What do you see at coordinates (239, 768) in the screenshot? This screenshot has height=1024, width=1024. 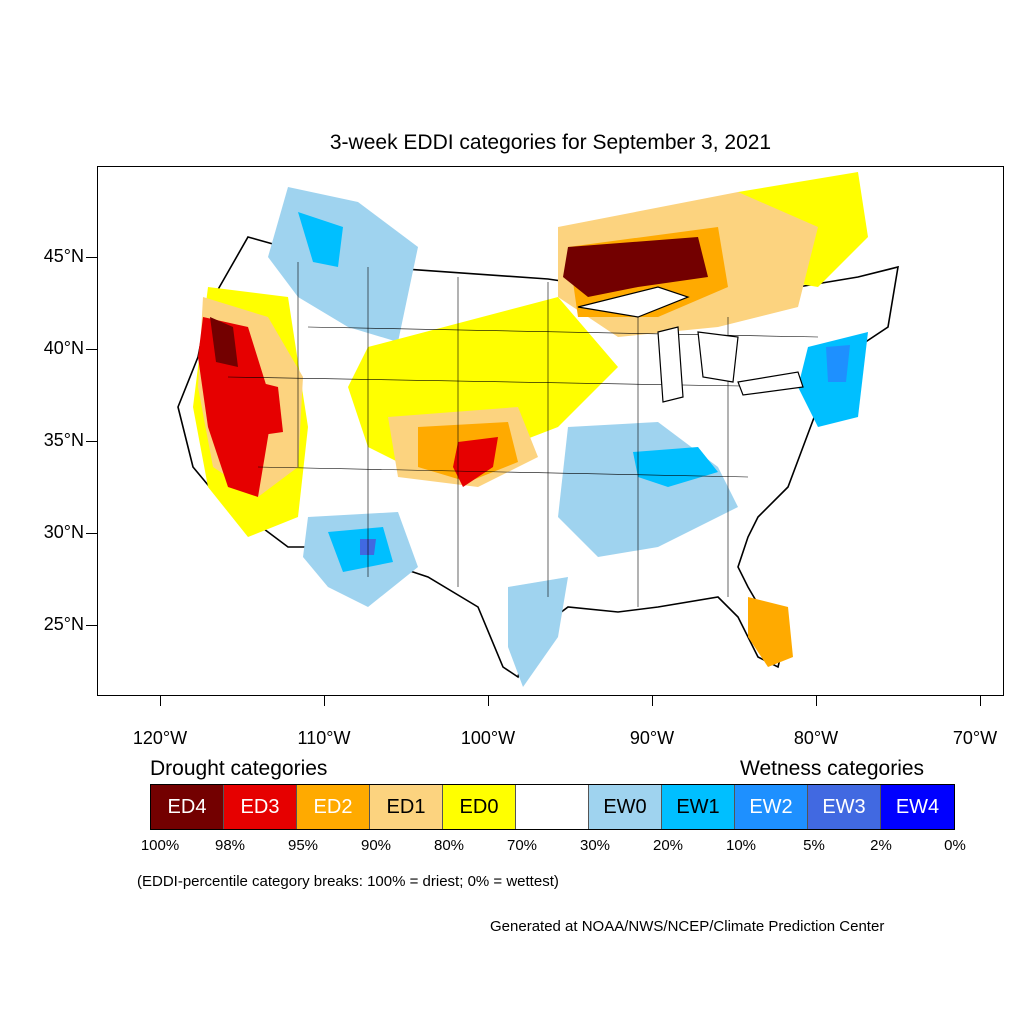 I see `drought-legend-title: Drought categories` at bounding box center [239, 768].